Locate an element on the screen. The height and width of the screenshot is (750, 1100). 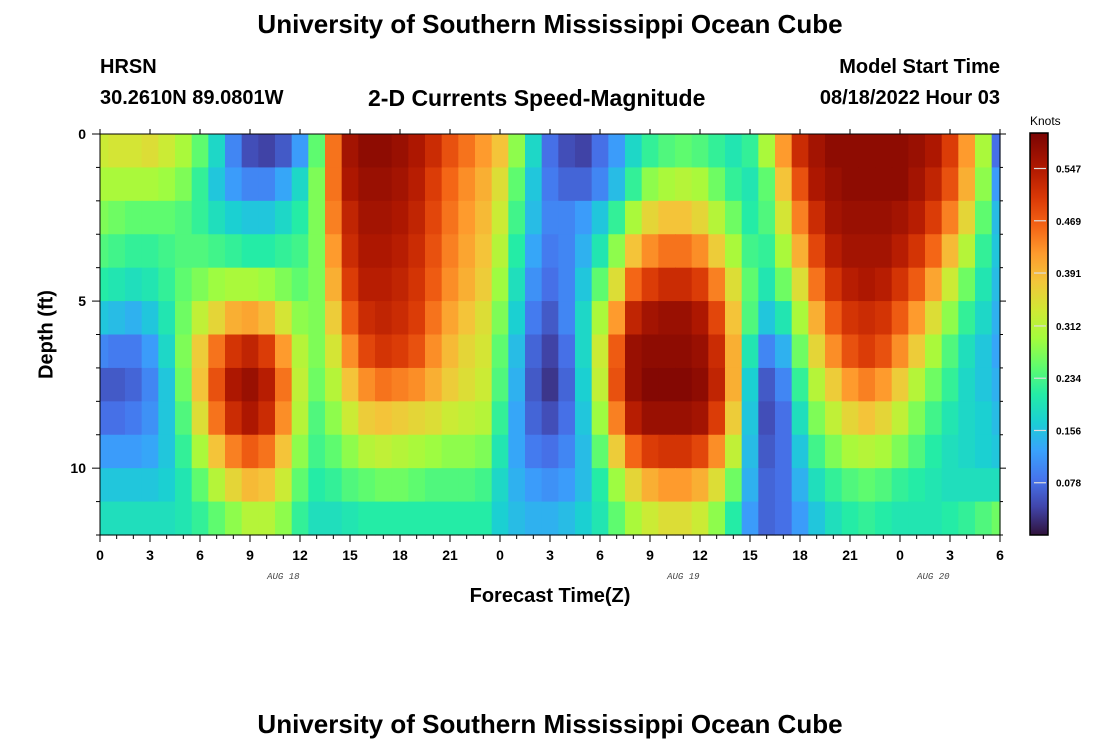
colorbar-tick-label: 0.469 is located at coordinates (1068, 222).